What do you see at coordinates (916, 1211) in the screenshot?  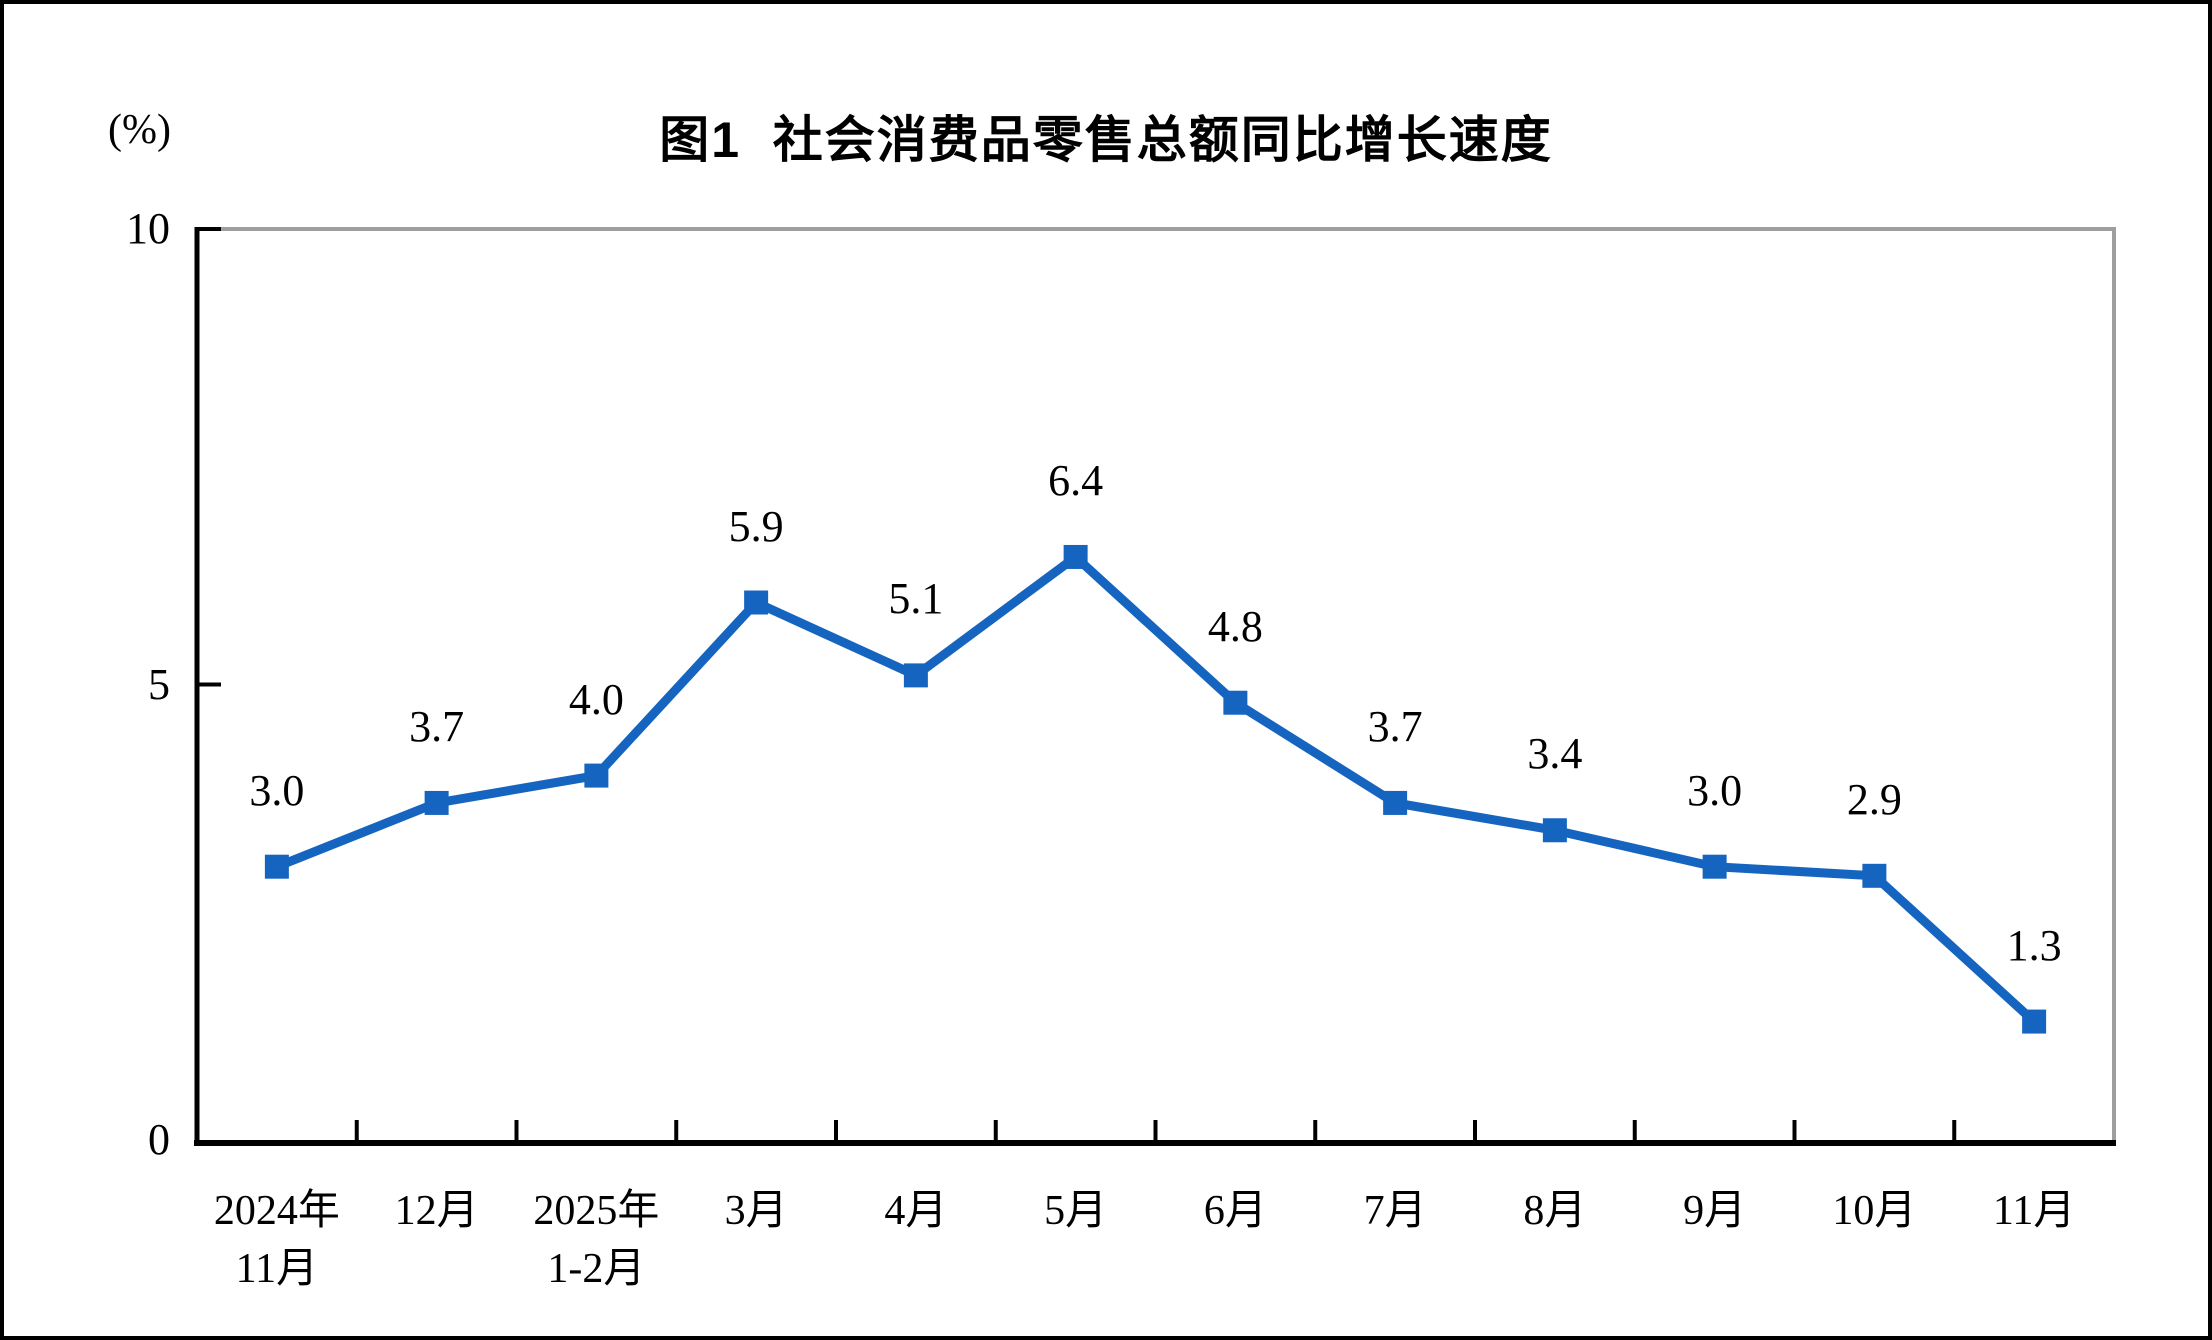 I see `x-axis-category-label: 4月` at bounding box center [916, 1211].